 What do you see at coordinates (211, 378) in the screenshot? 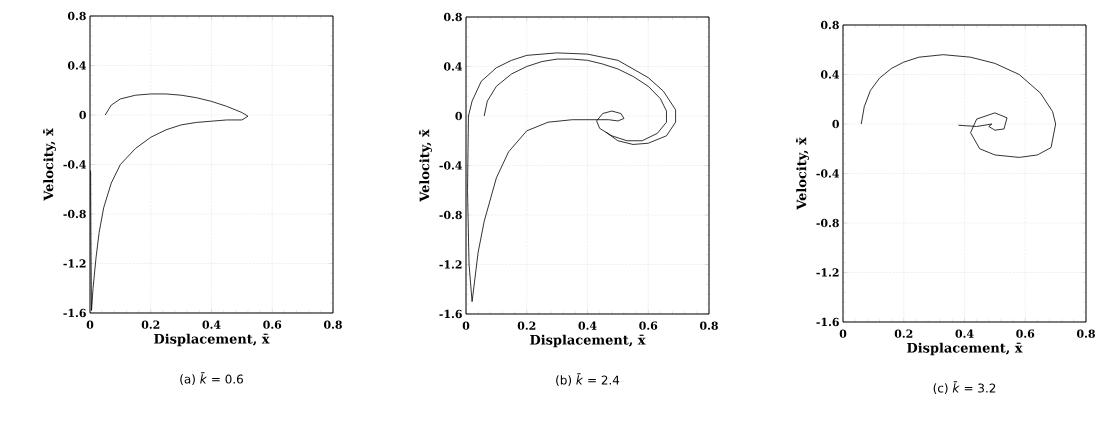
I see `text: (a) k̄ = 0.6` at bounding box center [211, 378].